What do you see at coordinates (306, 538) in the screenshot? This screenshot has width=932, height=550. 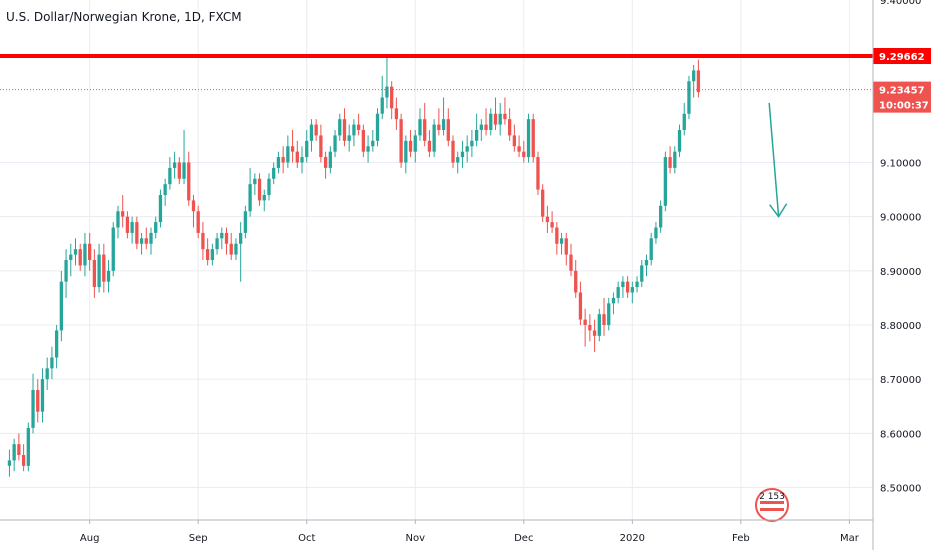 I see `x-tick-label: Oct` at bounding box center [306, 538].